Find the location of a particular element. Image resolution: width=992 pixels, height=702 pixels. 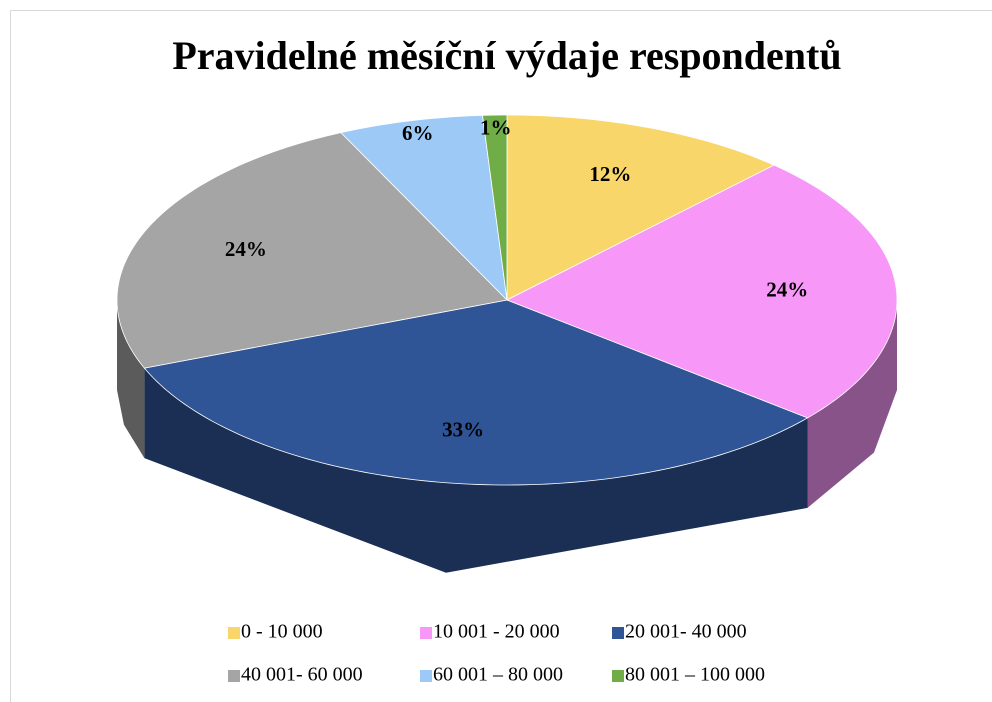

legend-label: 10 001 - 20 000 is located at coordinates (496, 632).